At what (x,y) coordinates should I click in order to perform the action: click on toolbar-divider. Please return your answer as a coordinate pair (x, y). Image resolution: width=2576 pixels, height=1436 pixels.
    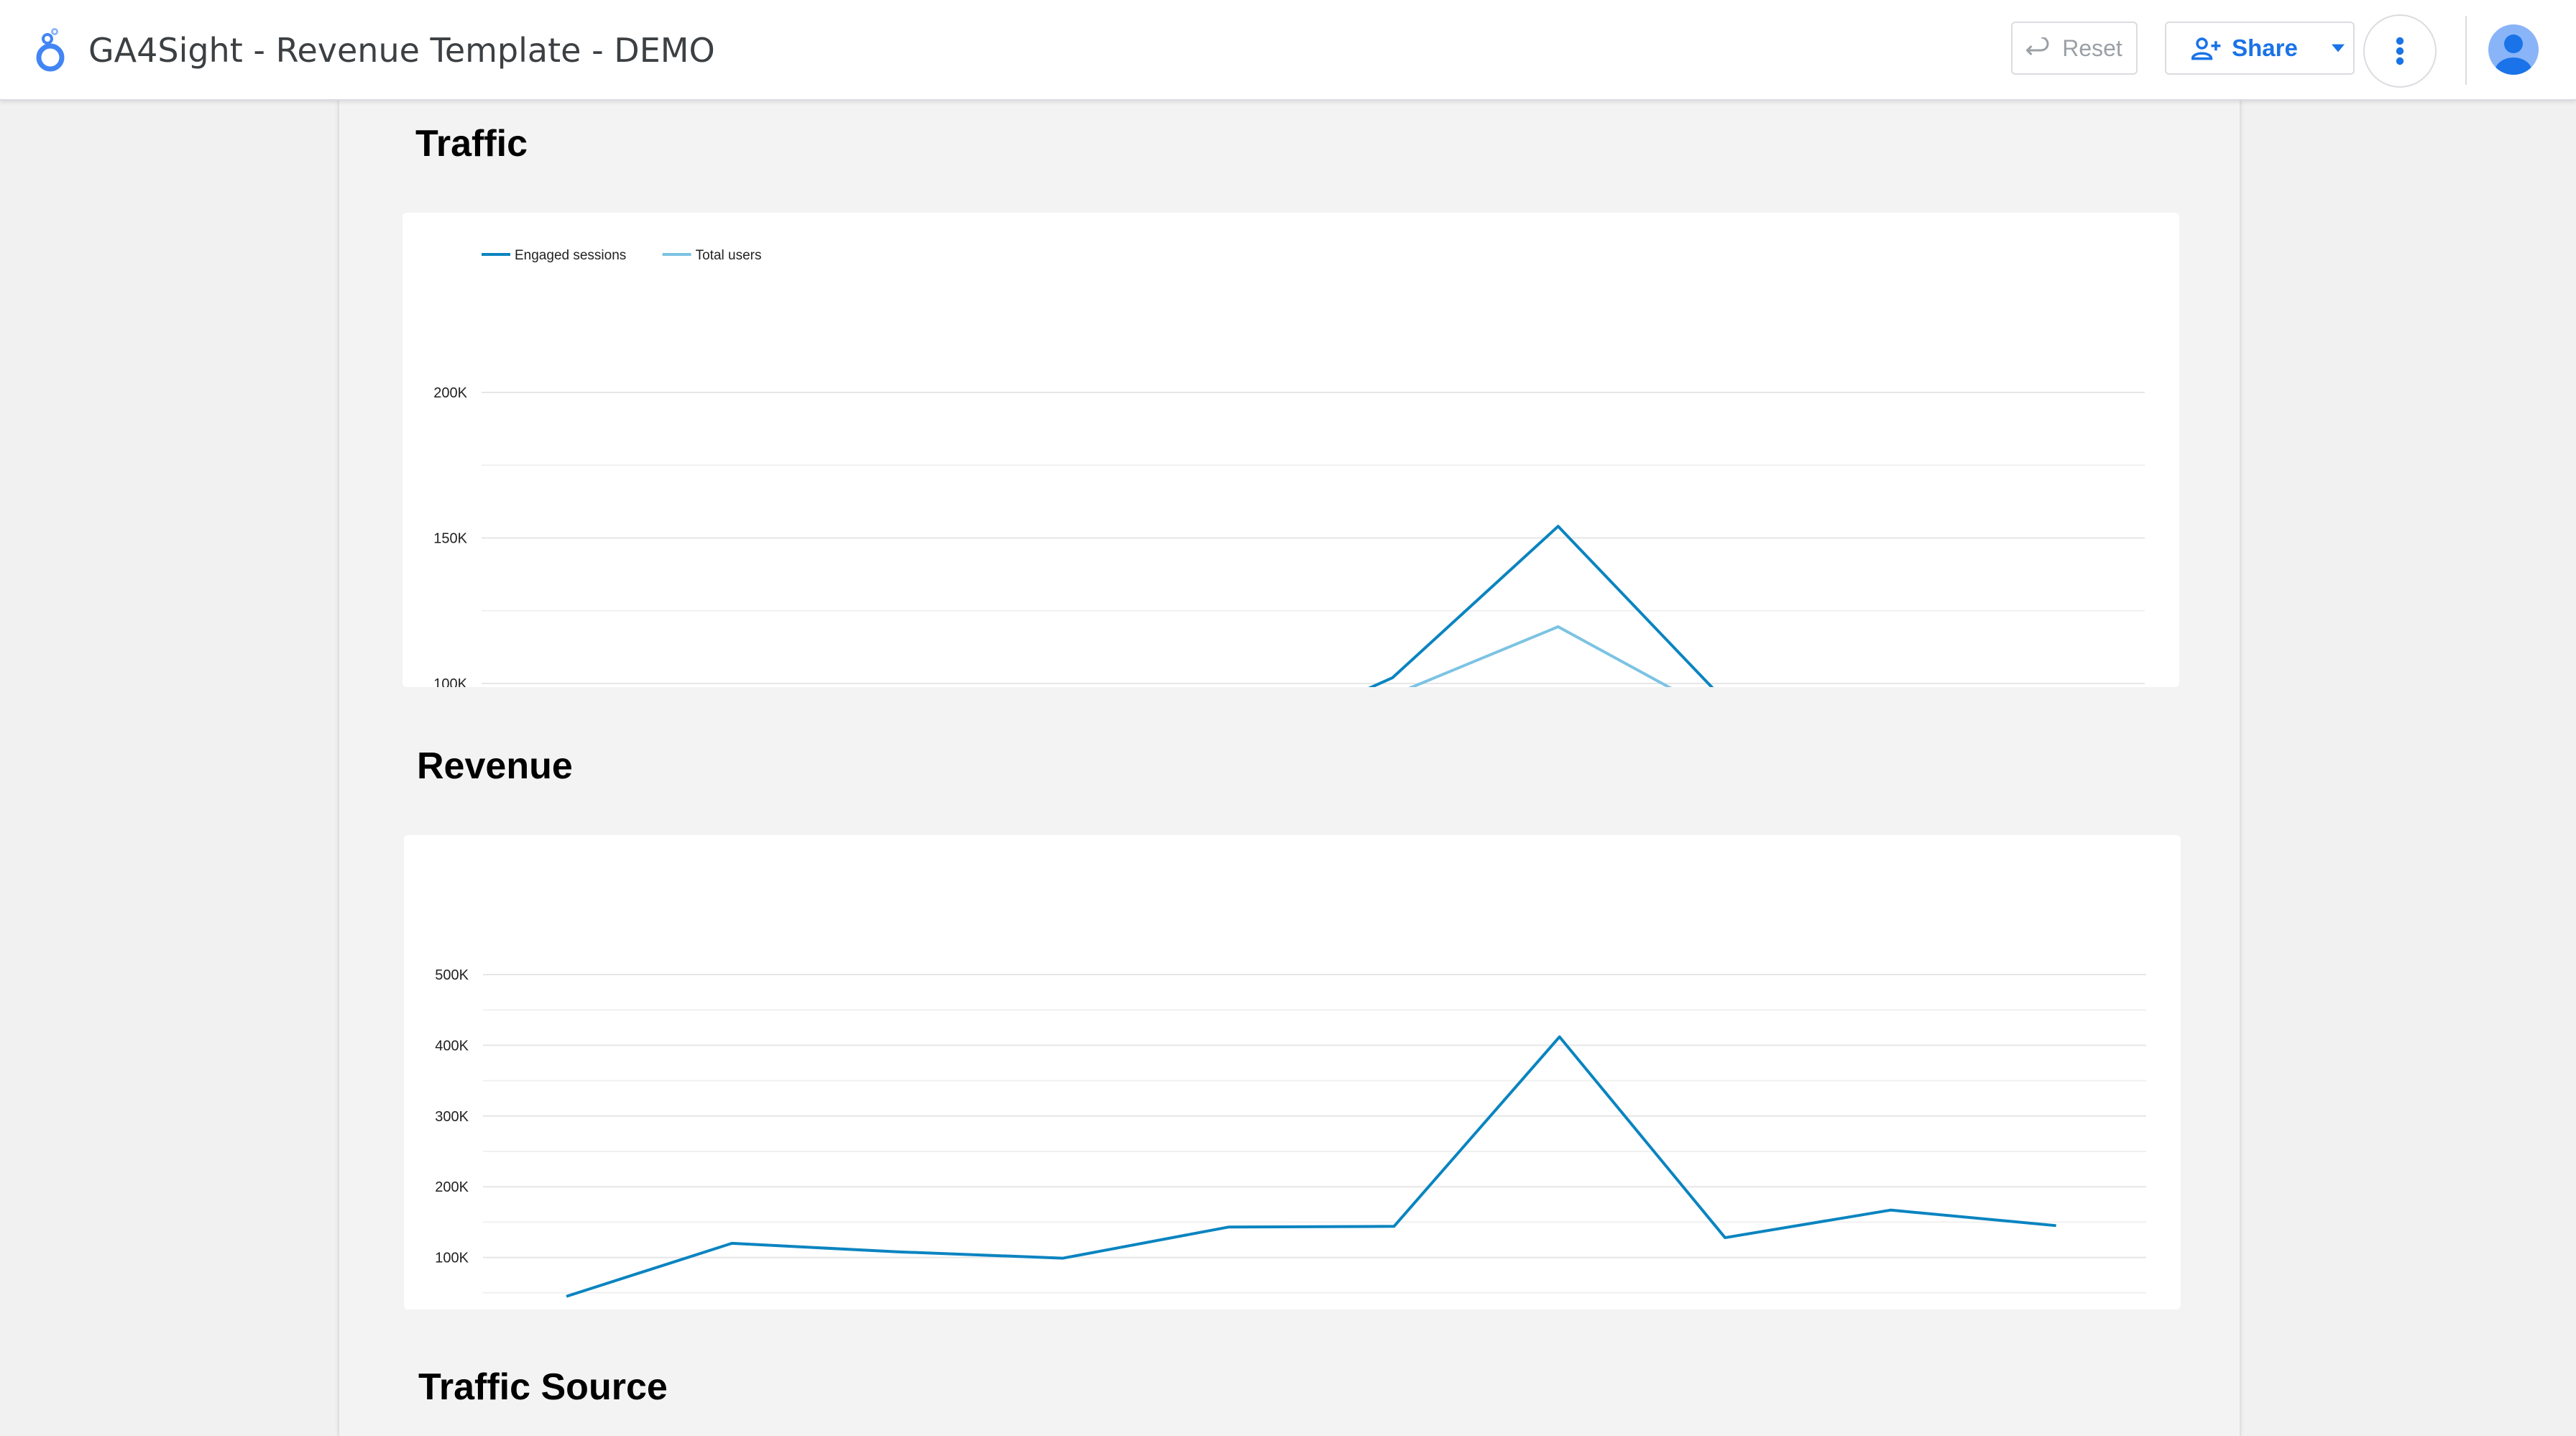
    Looking at the image, I should click on (2466, 50).